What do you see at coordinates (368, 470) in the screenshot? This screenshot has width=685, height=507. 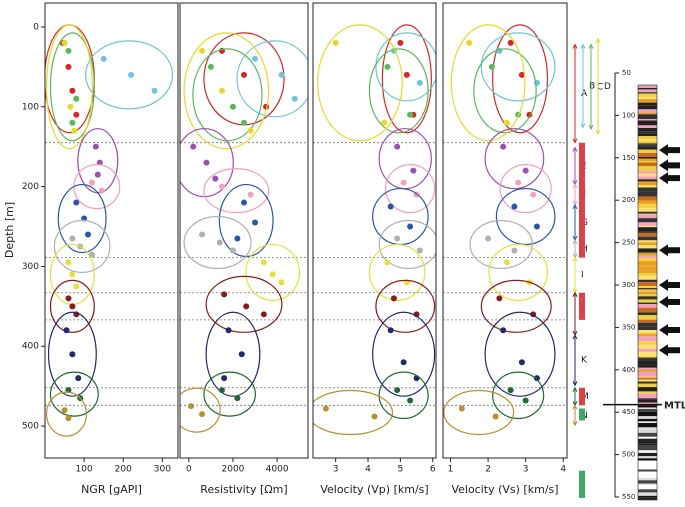 I see `x-tick-label: 4` at bounding box center [368, 470].